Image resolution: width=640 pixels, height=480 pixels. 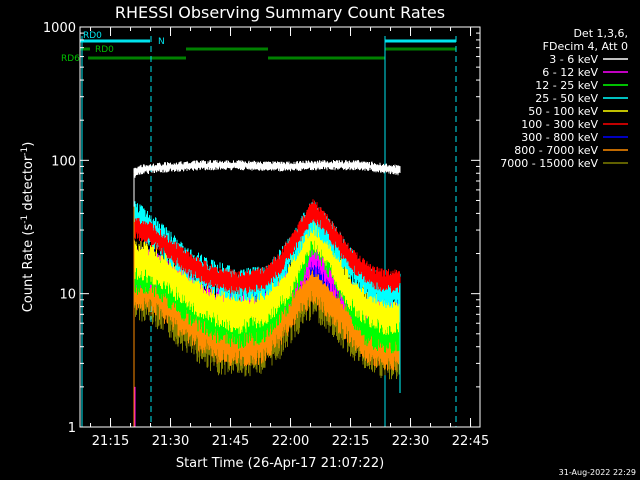 I want to click on x-axis-label: Start Time (26-Apr-17 21:07:22), so click(x=280, y=463).